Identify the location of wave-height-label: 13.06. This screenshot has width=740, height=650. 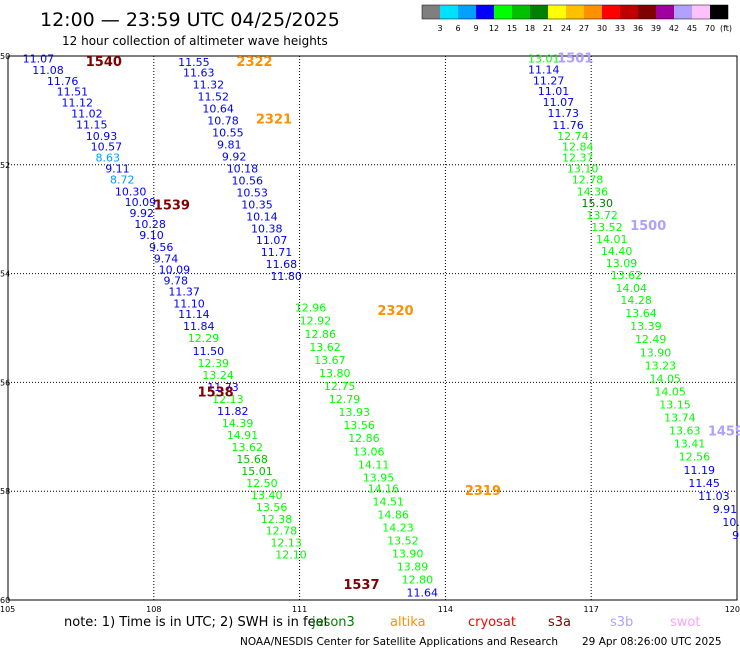
(369, 451).